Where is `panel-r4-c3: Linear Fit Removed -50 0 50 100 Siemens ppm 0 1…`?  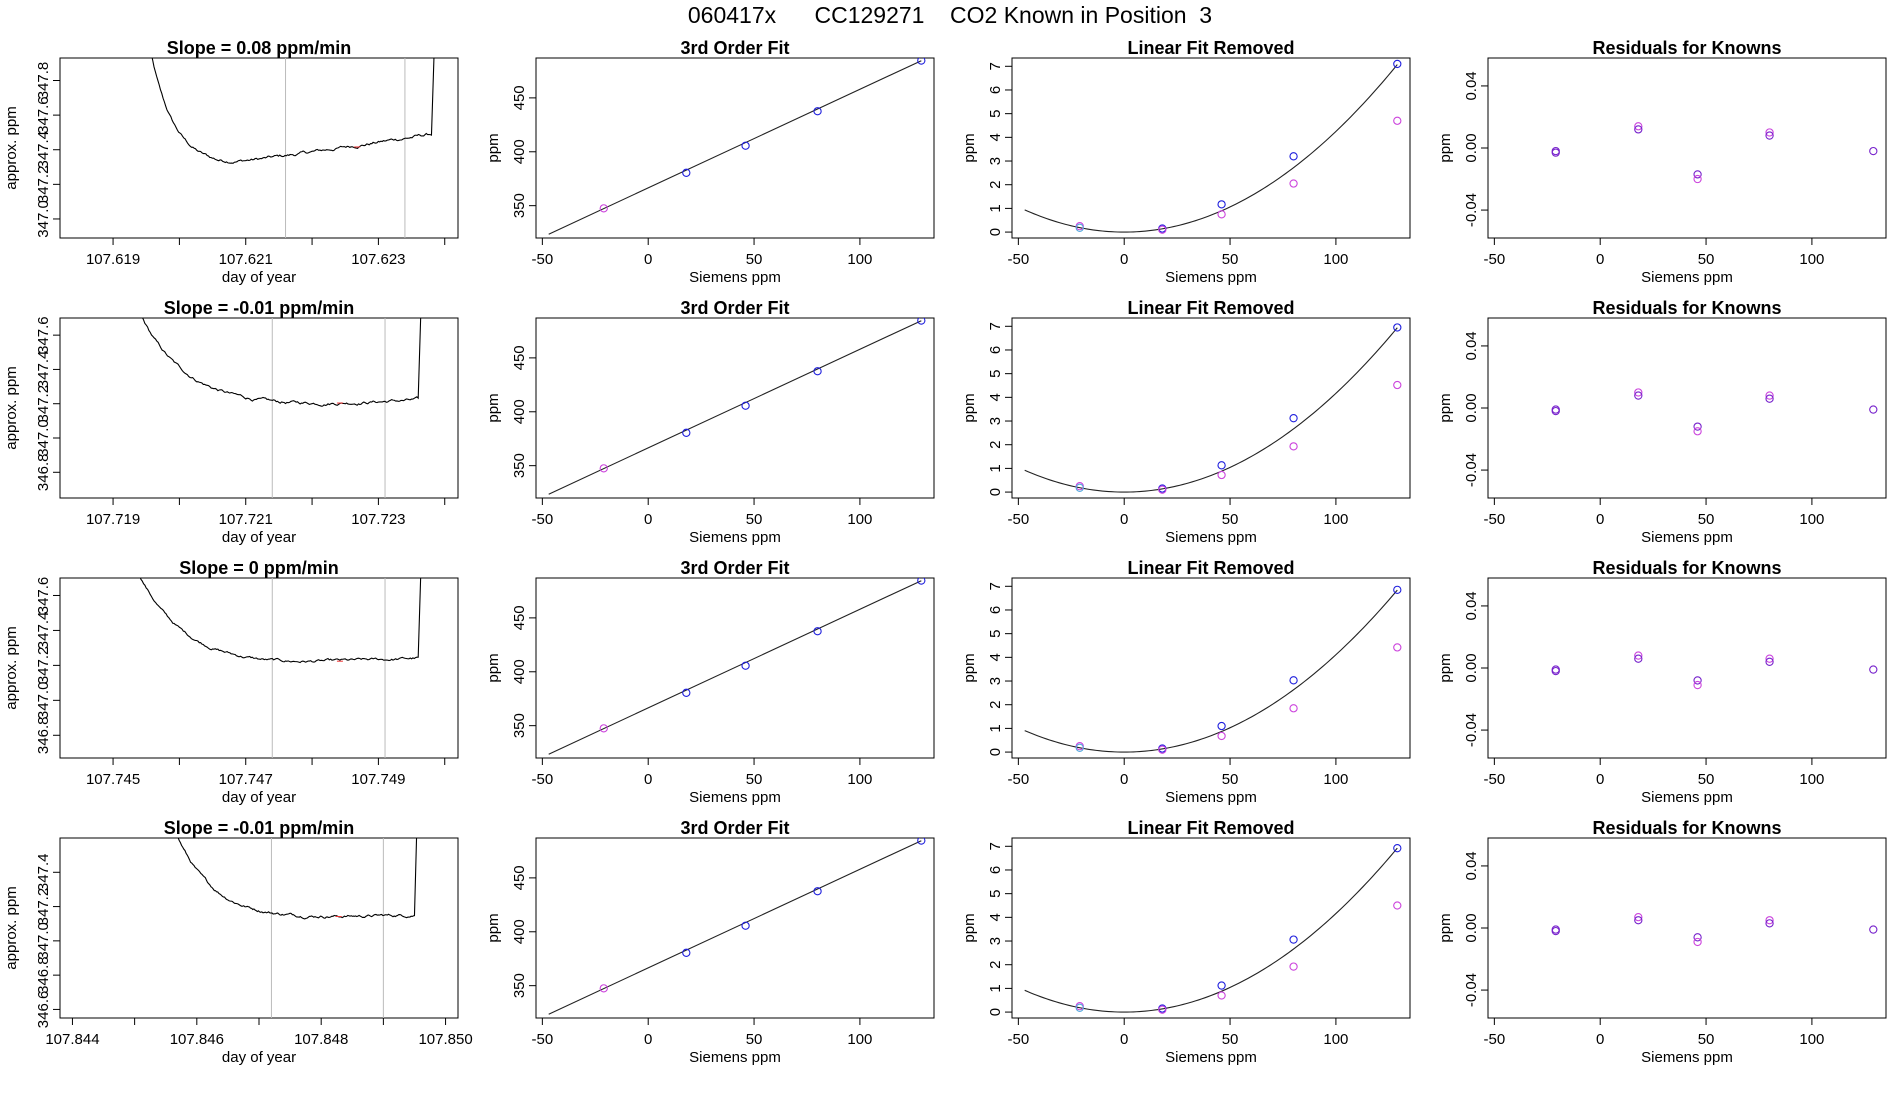 panel-r4-c3: Linear Fit Removed -50 0 50 100 Siemens ppm 0 1… is located at coordinates (1186, 942).